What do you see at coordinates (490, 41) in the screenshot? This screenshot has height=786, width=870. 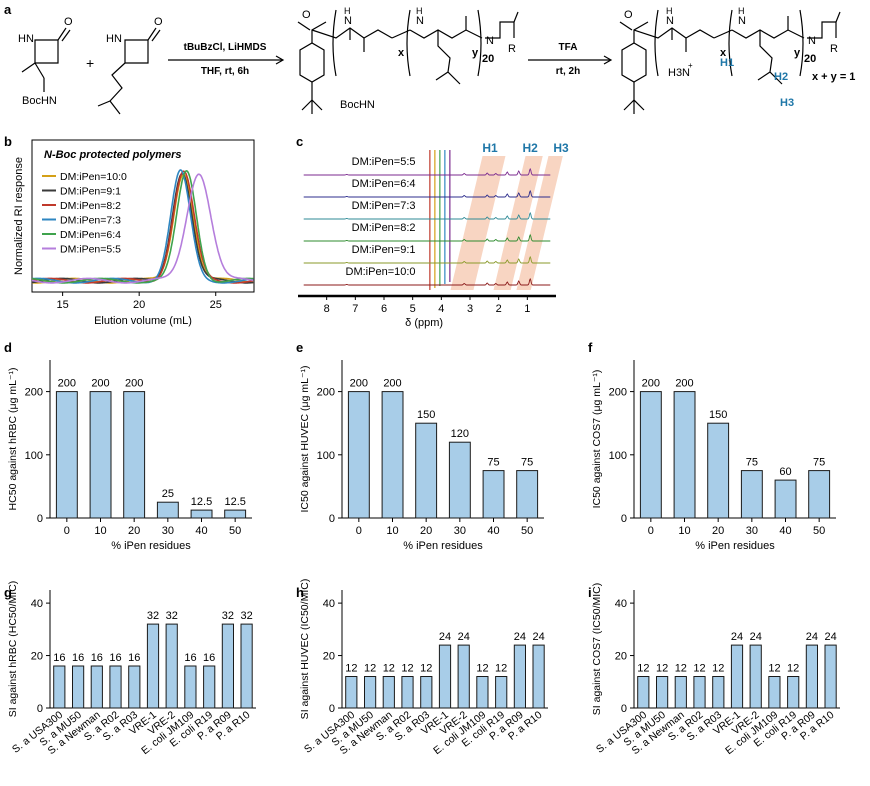 I see `protected-polymer-n-end-label: N` at bounding box center [490, 41].